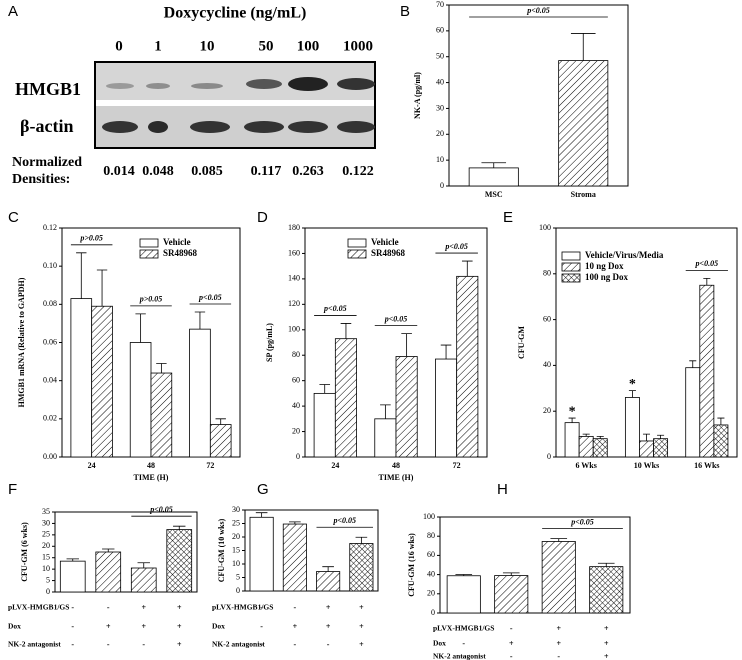 This screenshot has height=660, width=742. What do you see at coordinates (236, 563) in the screenshot?
I see `y-tick-label: 10` at bounding box center [236, 563].